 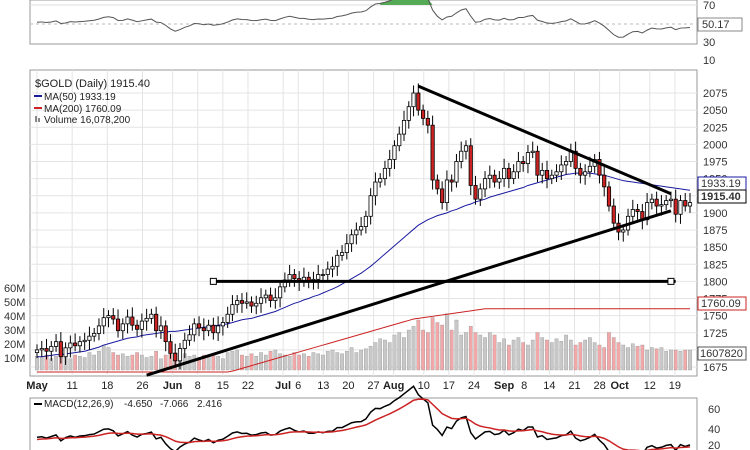 I want to click on price-tick: 1875, so click(x=715, y=231).